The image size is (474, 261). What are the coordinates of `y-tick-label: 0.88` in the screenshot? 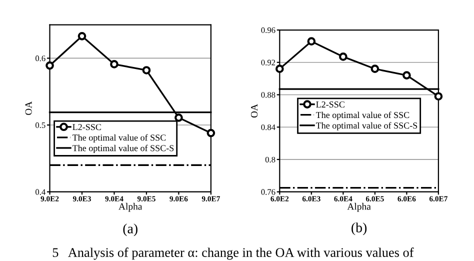 It's located at (268, 95).